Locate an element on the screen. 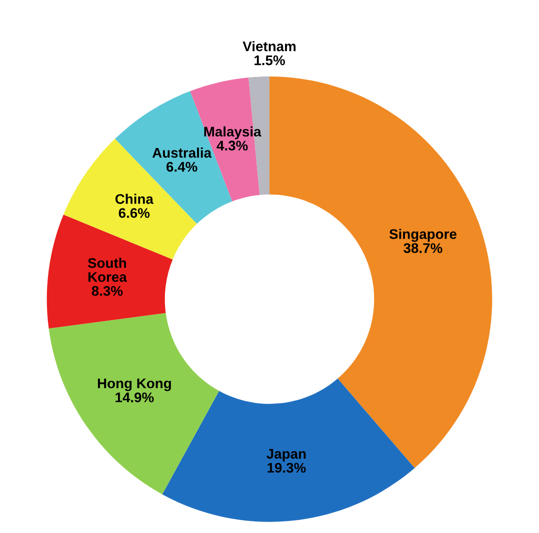 This screenshot has width=539, height=533. data-label: 19.3% is located at coordinates (287, 467).